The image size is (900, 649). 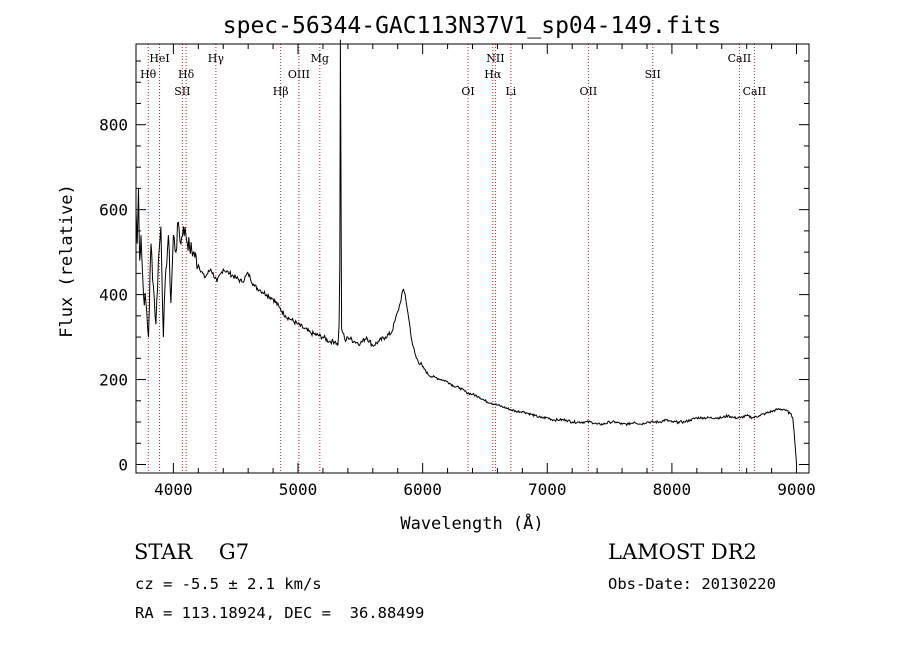 I want to click on line-label-0: Hθ, so click(x=148, y=74).